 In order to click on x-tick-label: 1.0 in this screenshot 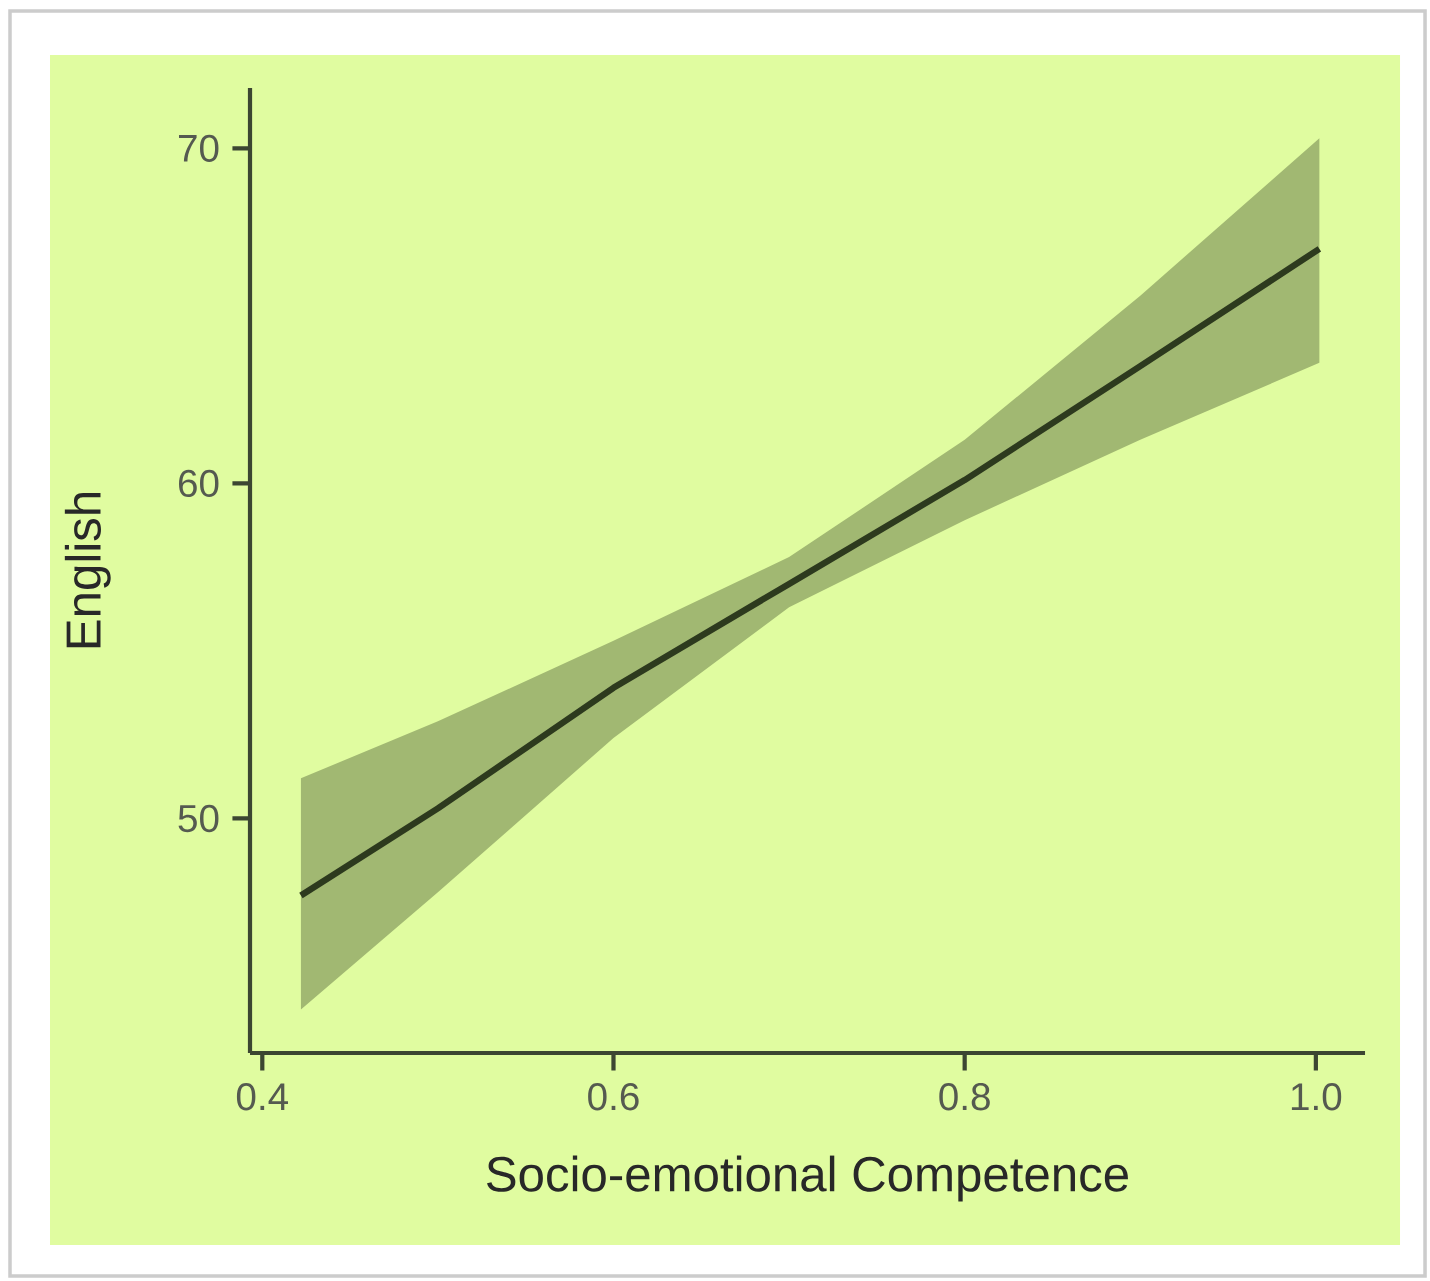, I will do `click(1316, 1097)`.